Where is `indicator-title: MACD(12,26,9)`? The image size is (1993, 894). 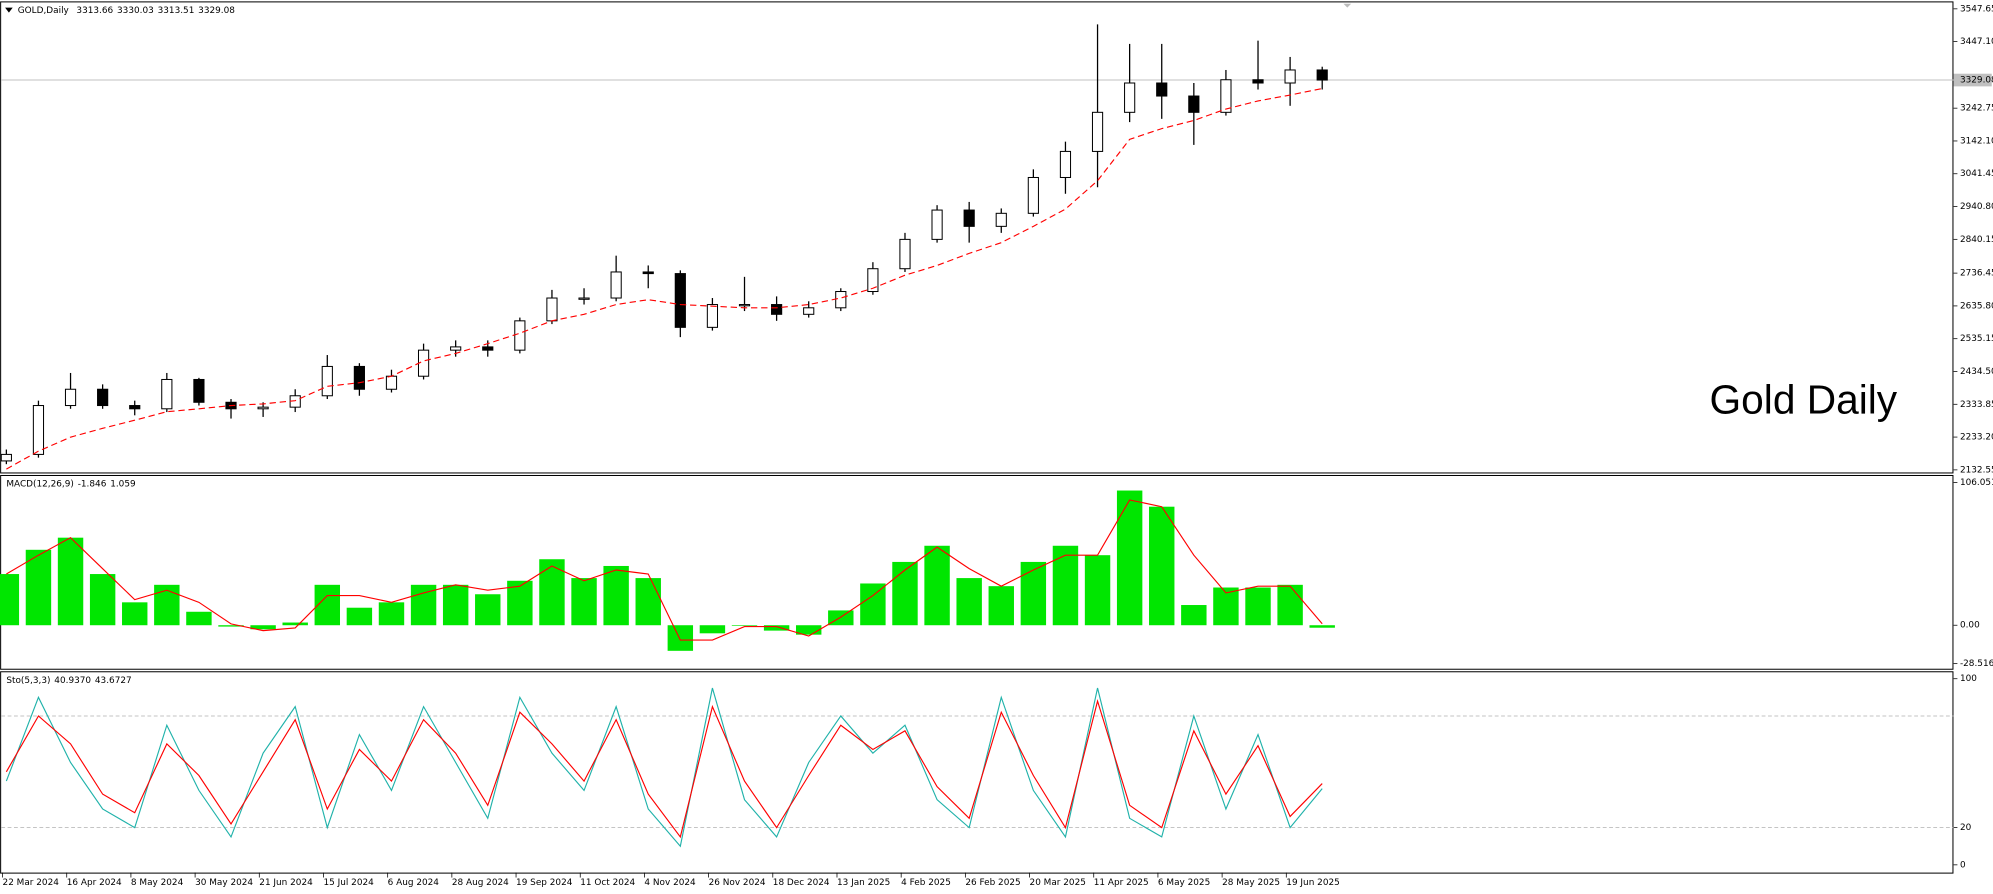 indicator-title: MACD(12,26,9) is located at coordinates (40, 484).